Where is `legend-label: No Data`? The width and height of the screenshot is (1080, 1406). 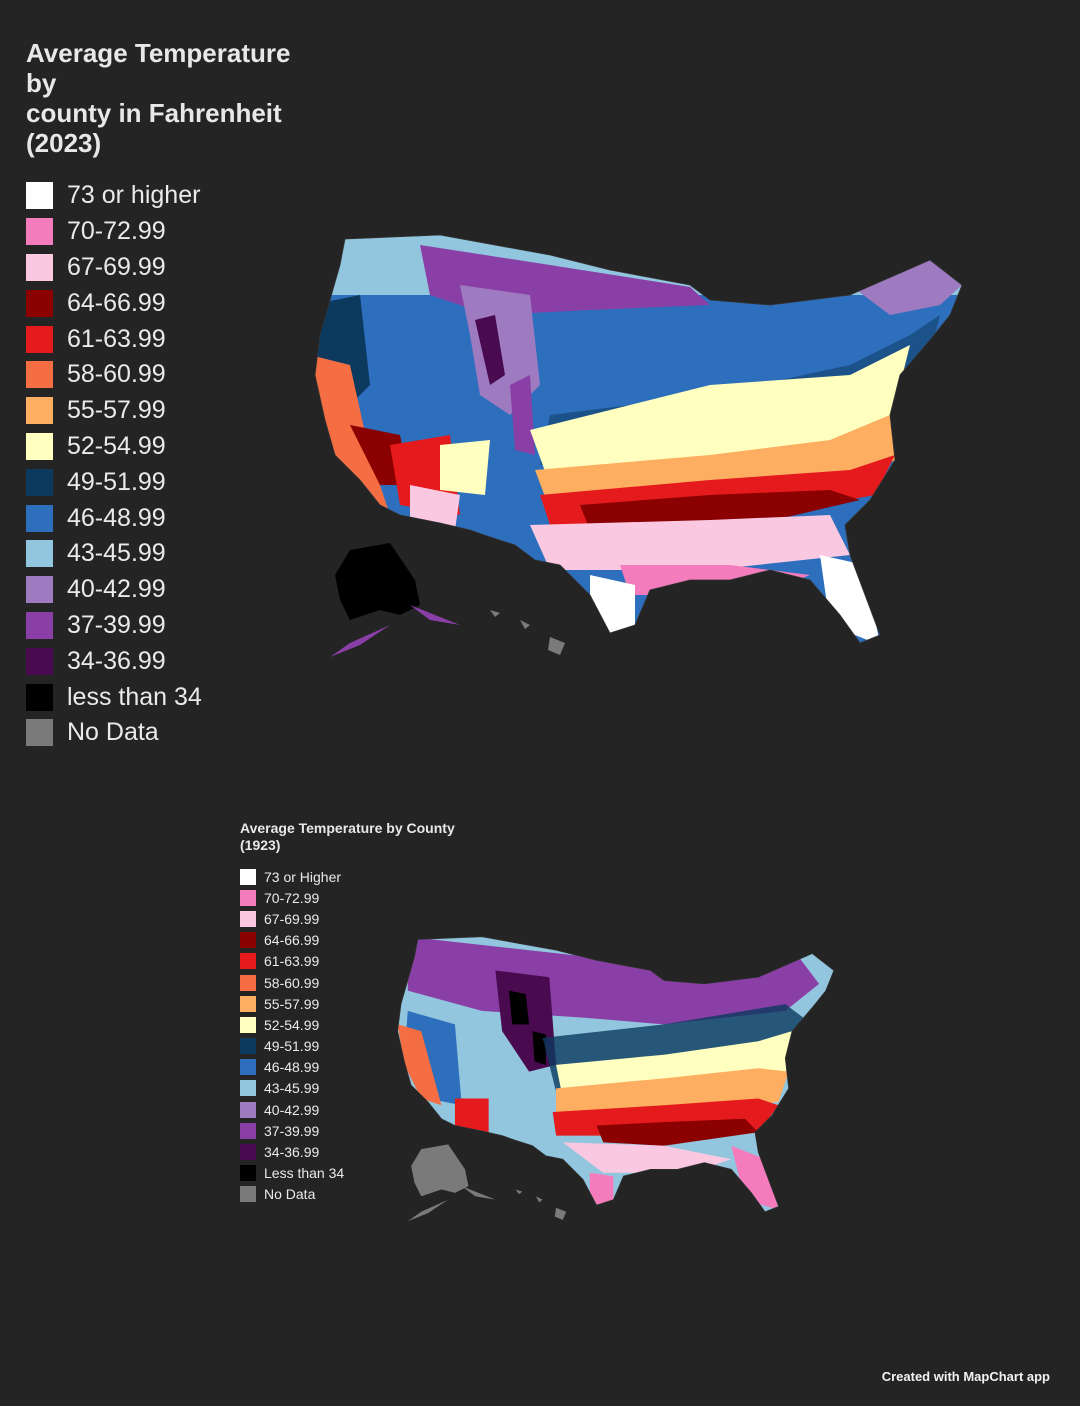 legend-label: No Data is located at coordinates (290, 1194).